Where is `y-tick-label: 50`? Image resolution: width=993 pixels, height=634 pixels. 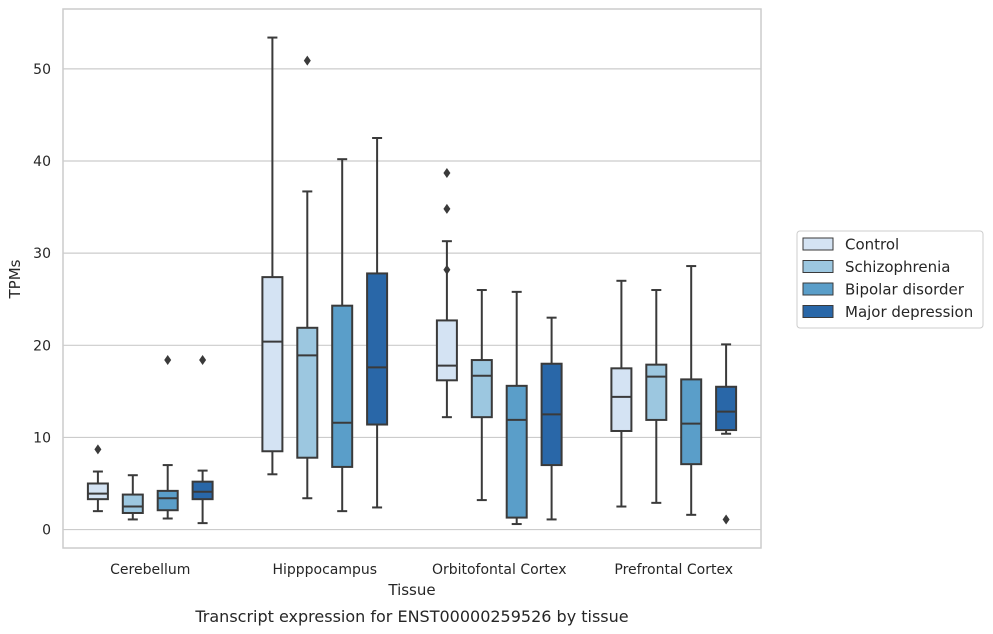
y-tick-label: 50 is located at coordinates (42, 70).